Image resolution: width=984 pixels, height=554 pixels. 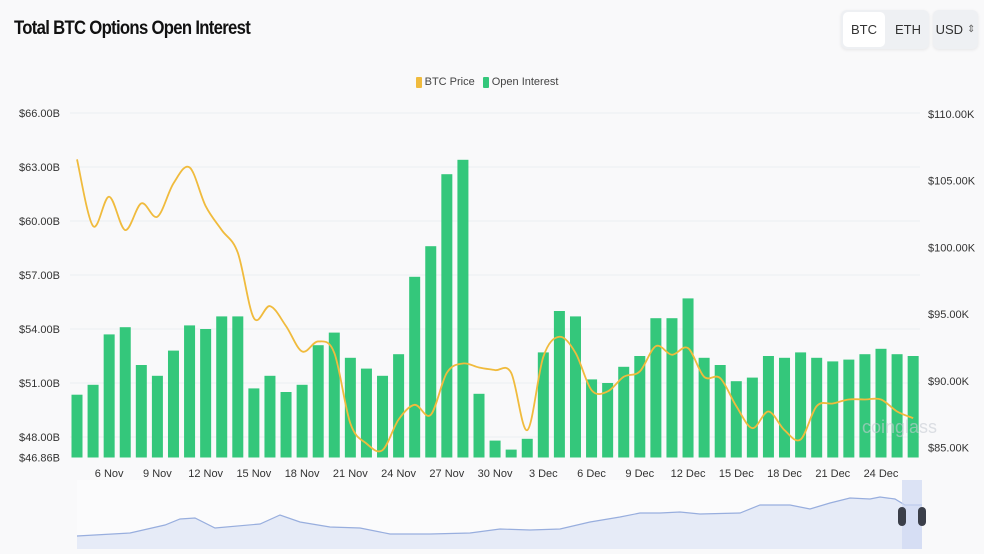 What do you see at coordinates (864, 29) in the screenshot?
I see `btc-button: BTC` at bounding box center [864, 29].